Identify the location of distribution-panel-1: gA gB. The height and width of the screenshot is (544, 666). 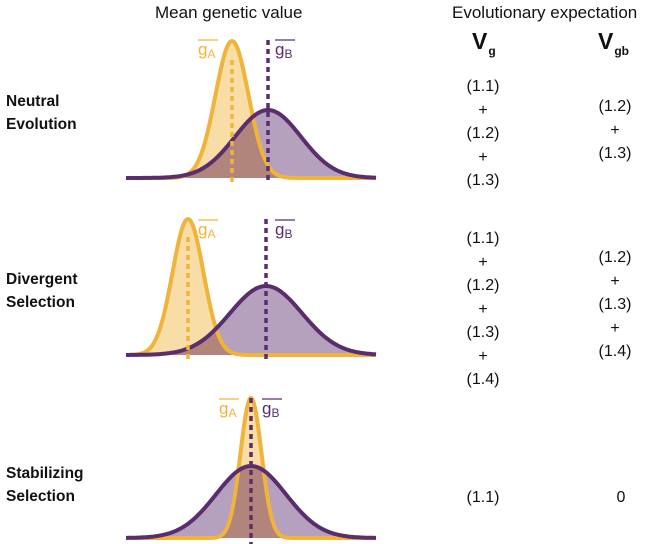
(251, 289).